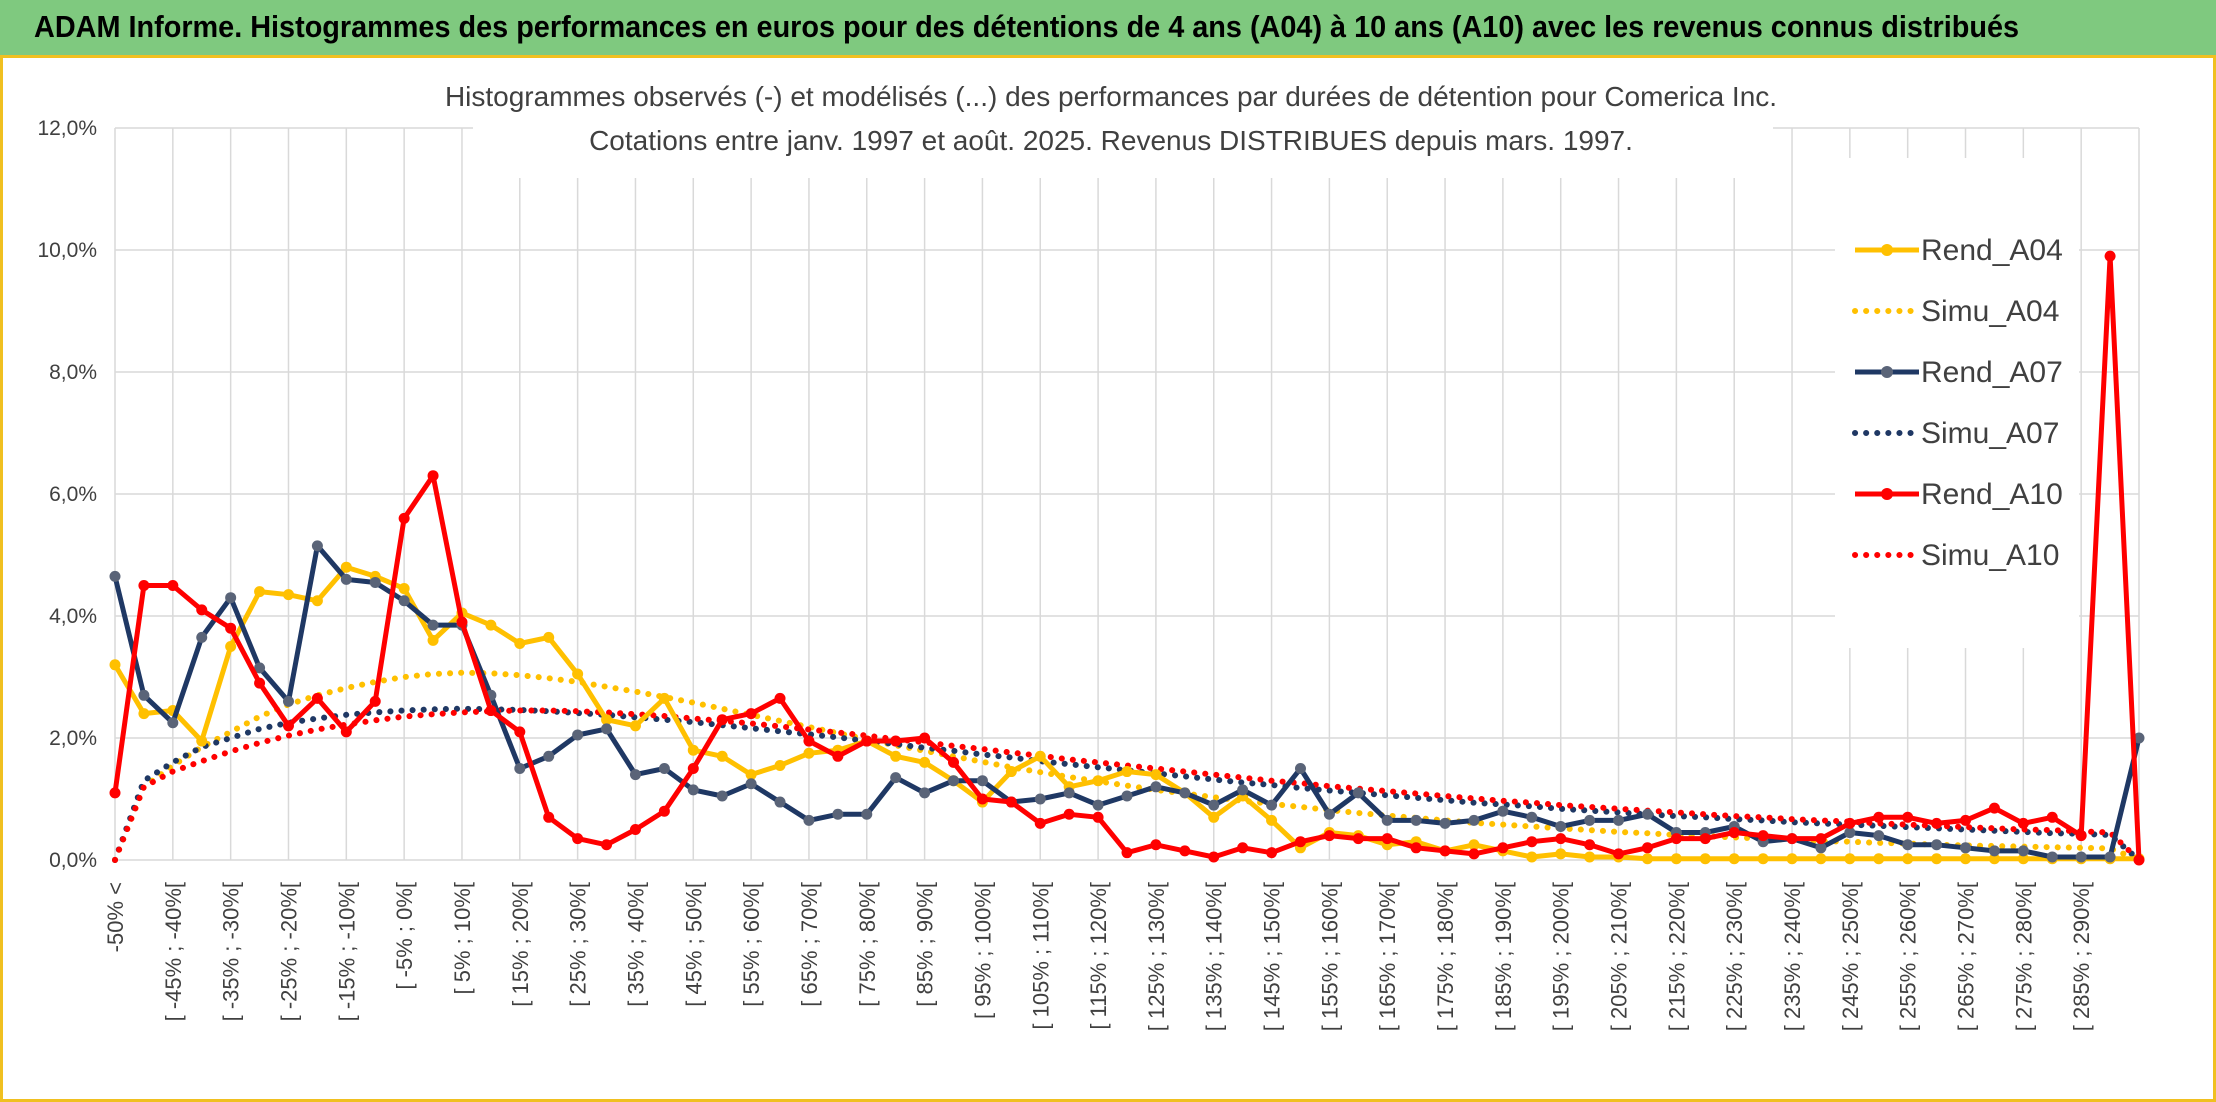  What do you see at coordinates (1955, 311) in the screenshot?
I see `legend-item-Simu_A04: Simu_A04` at bounding box center [1955, 311].